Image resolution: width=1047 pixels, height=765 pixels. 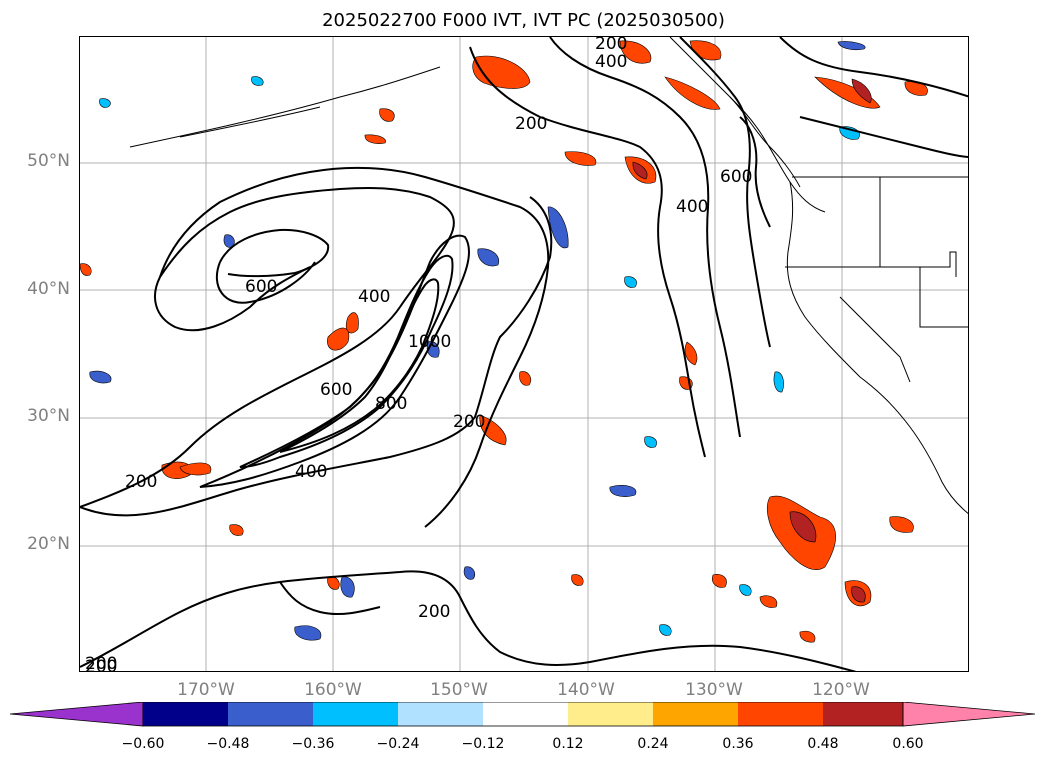 I want to click on colorbar-tick: 0.24, so click(x=653, y=744).